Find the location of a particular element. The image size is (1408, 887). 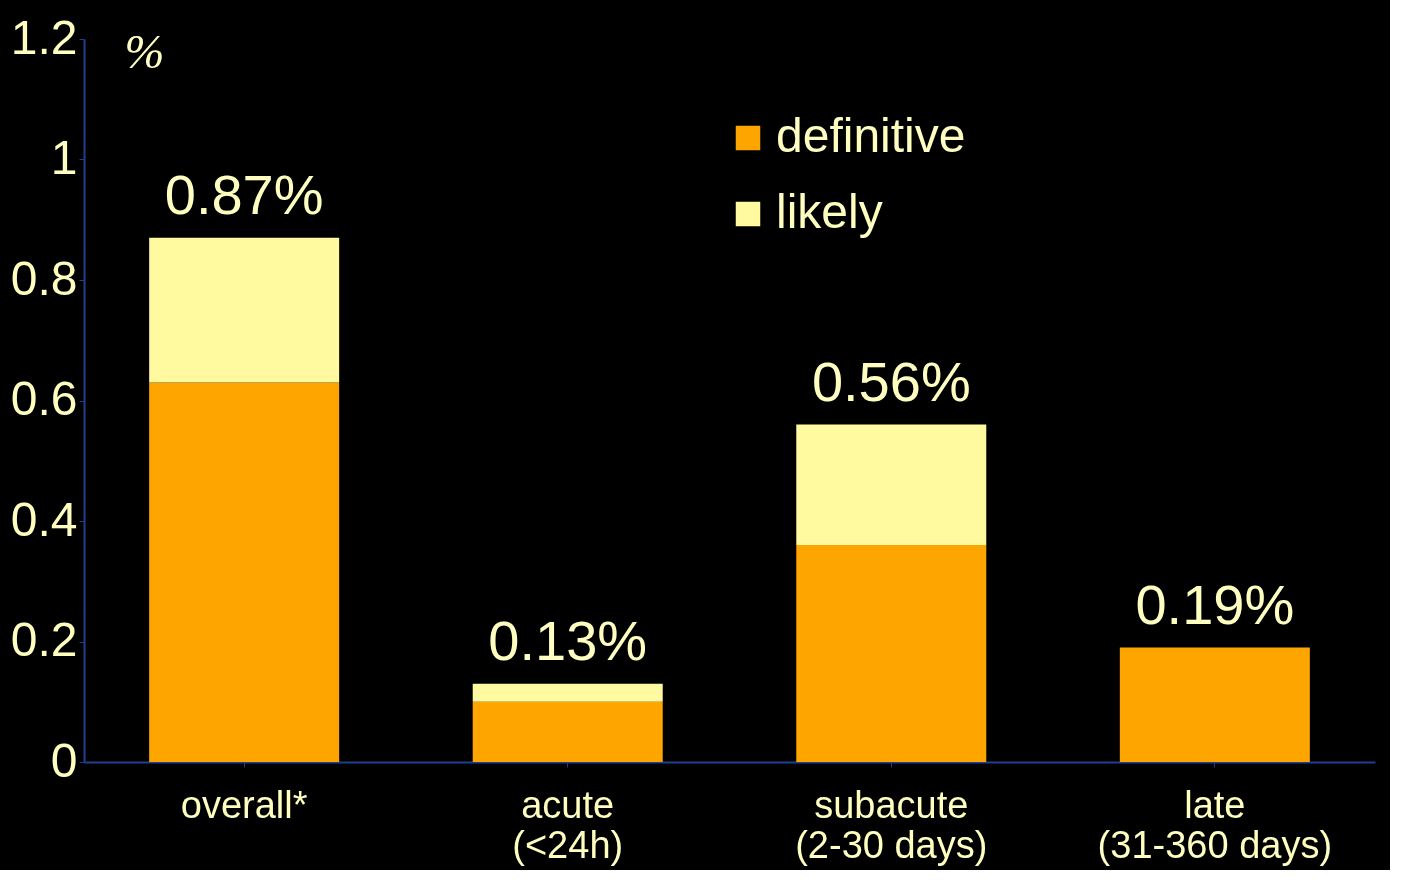

y-tick-label: 0.8 is located at coordinates (44, 278).